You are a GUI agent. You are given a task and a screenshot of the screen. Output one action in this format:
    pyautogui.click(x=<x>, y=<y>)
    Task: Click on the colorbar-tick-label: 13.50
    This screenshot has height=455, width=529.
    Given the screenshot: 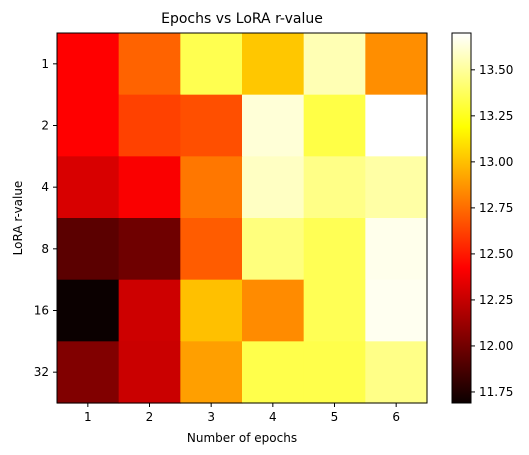 What is the action you would take?
    pyautogui.click(x=496, y=70)
    